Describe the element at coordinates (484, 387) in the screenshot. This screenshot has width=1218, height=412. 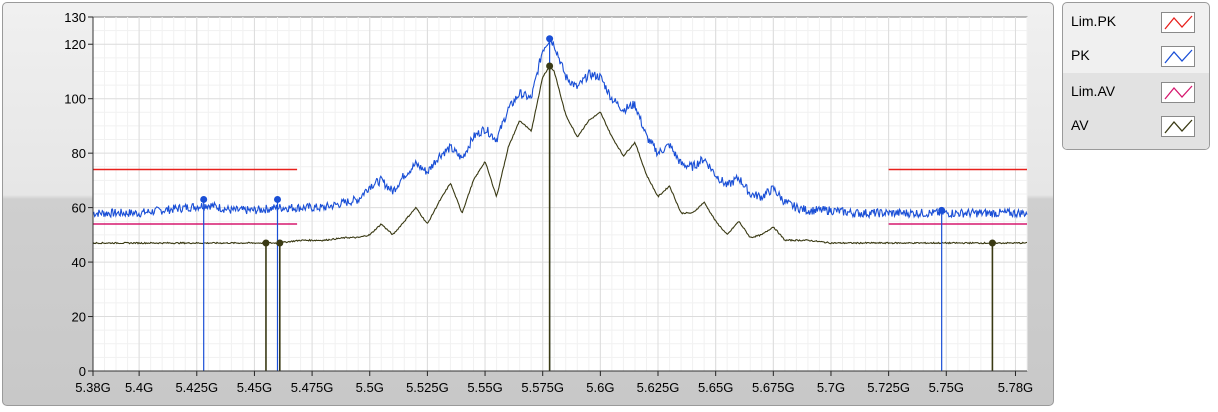
I see `x-tick-label: 5.55G` at that location.